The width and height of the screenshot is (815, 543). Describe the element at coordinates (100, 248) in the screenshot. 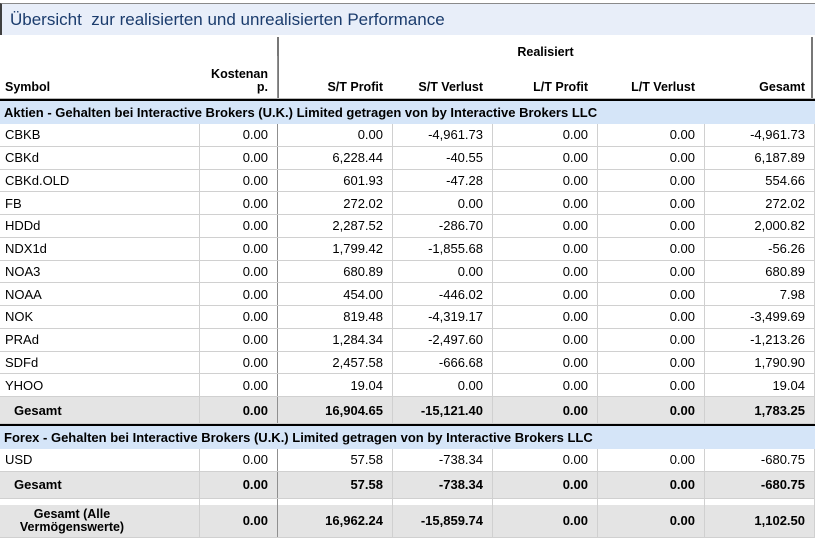

I see `symbol-cell: NDX1d` at that location.